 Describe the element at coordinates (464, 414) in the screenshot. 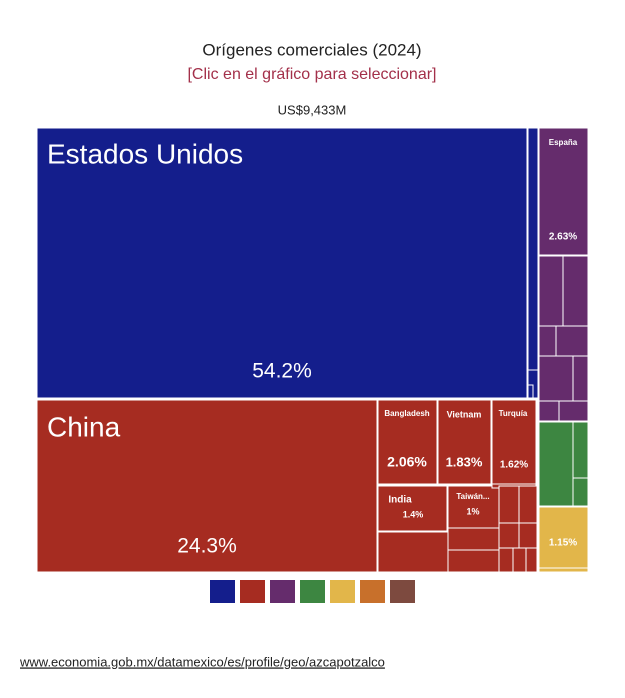

I see `tile-label: Vietnam` at that location.